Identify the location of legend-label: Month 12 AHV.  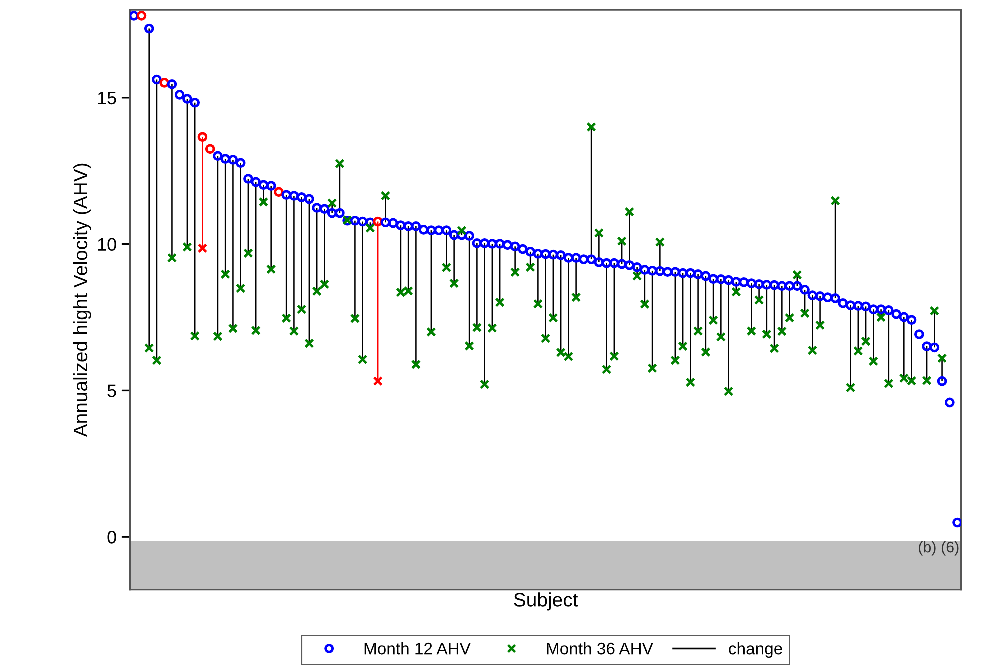
(417, 648).